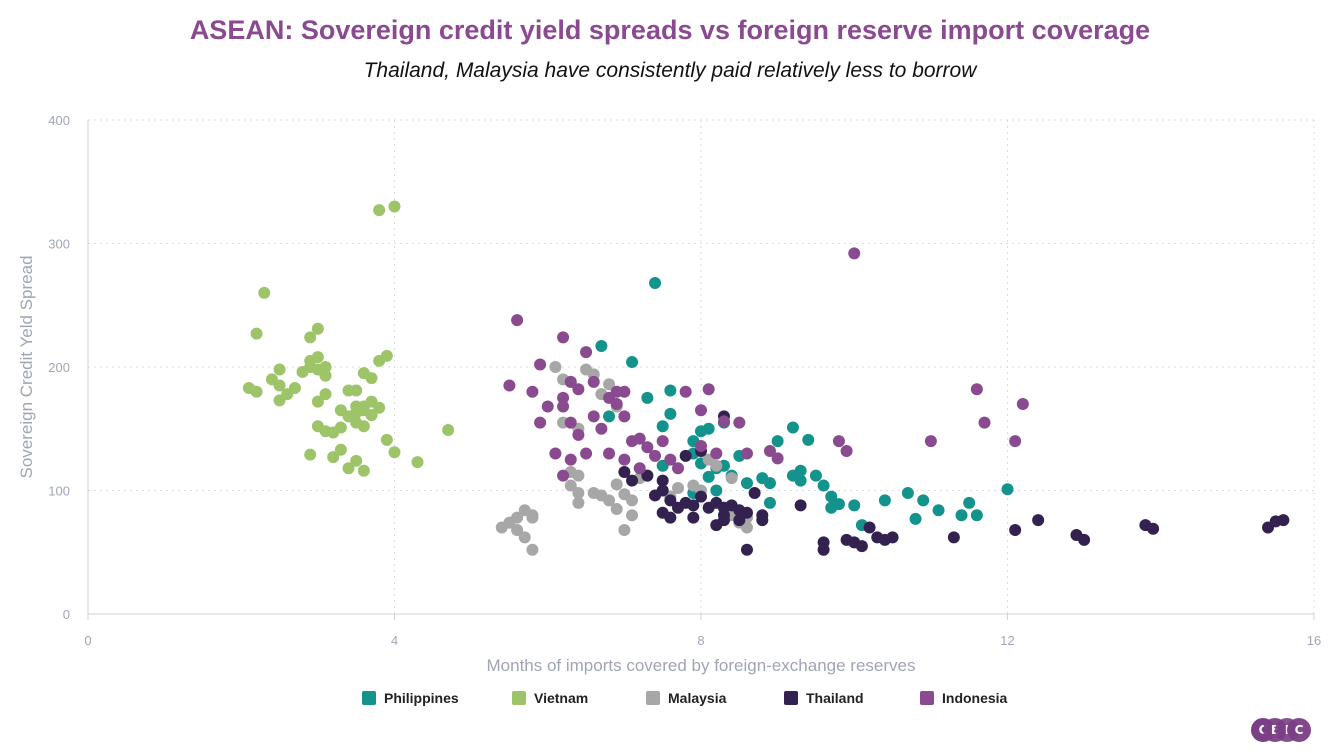 The height and width of the screenshot is (753, 1340). Describe the element at coordinates (824, 698) in the screenshot. I see `legend-item-thailand: Thailand` at that location.